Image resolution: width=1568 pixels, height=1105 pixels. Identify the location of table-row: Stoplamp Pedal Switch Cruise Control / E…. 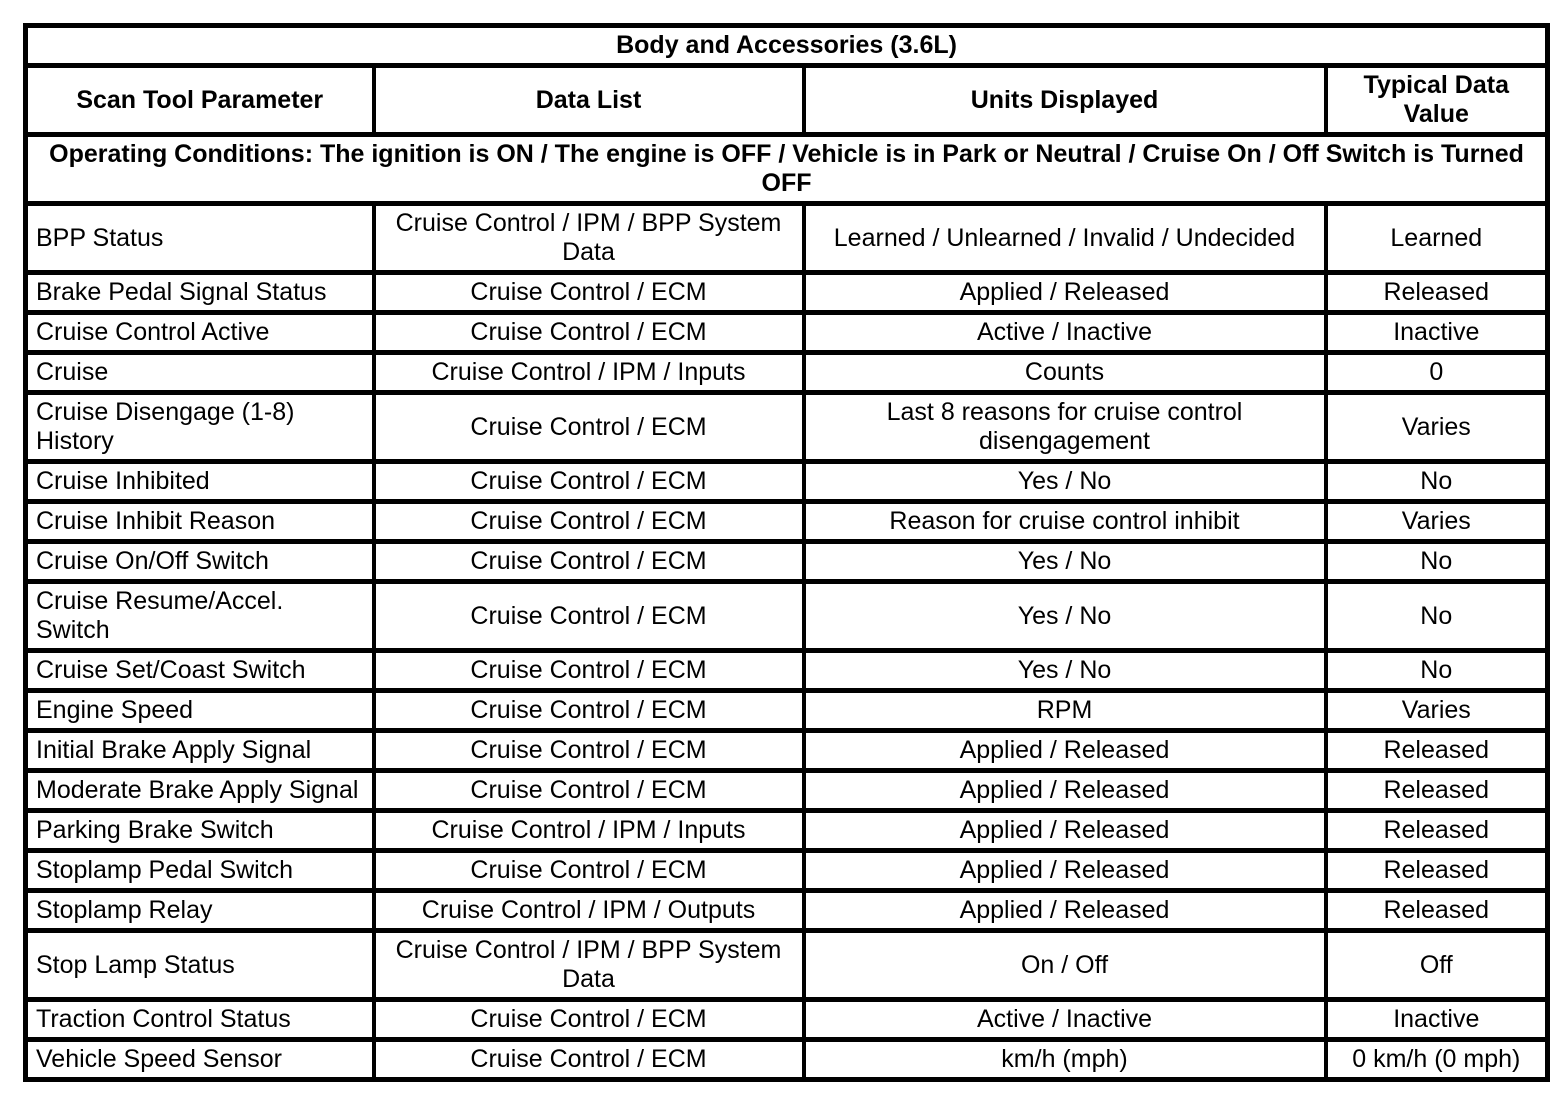
(786, 870).